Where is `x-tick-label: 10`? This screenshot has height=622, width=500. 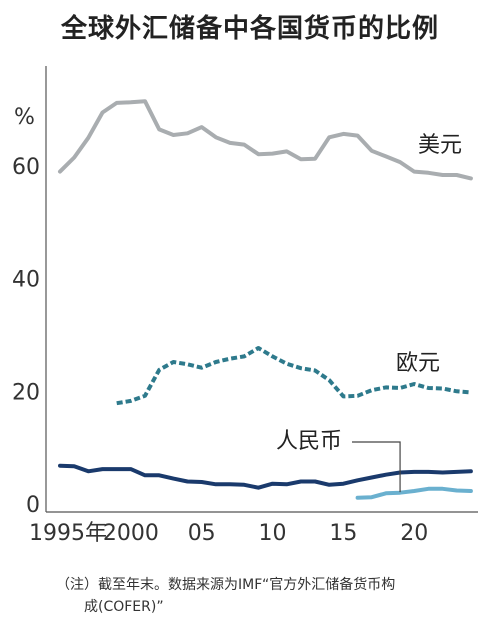
x-tick-label: 10 is located at coordinates (273, 533).